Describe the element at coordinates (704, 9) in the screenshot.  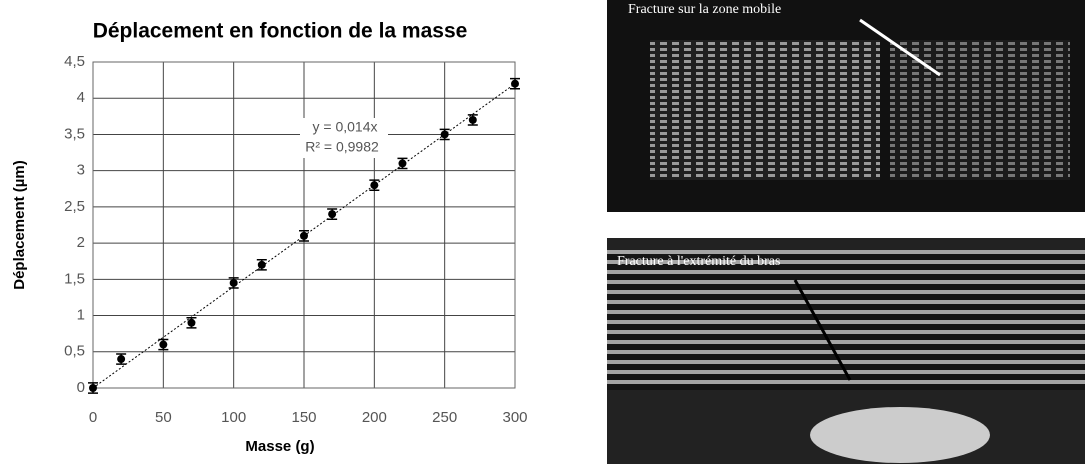
I see `image-caption: Fracture sur la zone mobile` at that location.